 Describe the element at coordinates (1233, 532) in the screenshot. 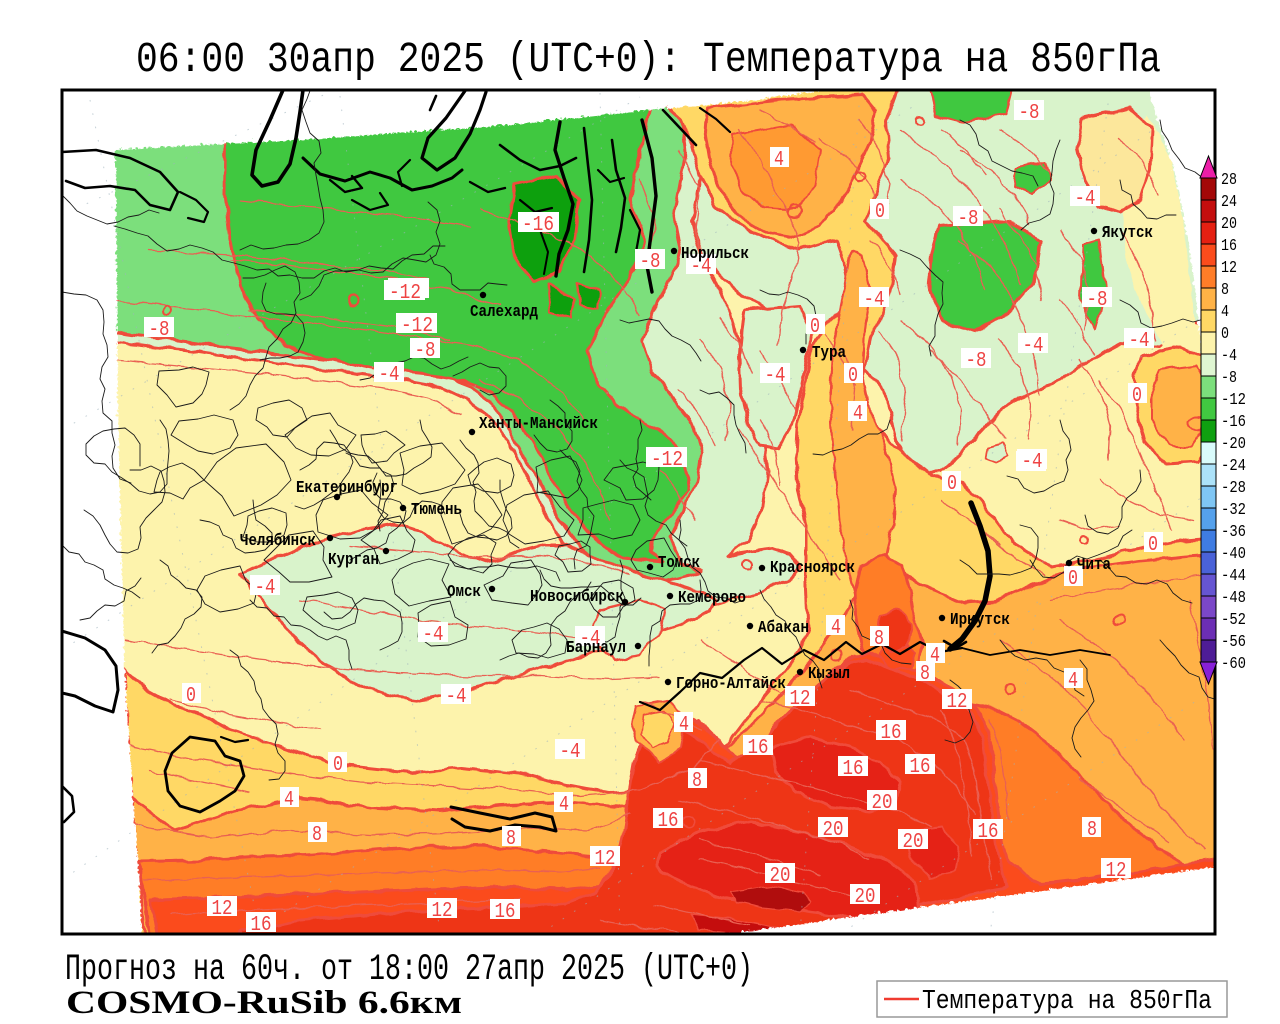

I see `svg-text: -36` at that location.